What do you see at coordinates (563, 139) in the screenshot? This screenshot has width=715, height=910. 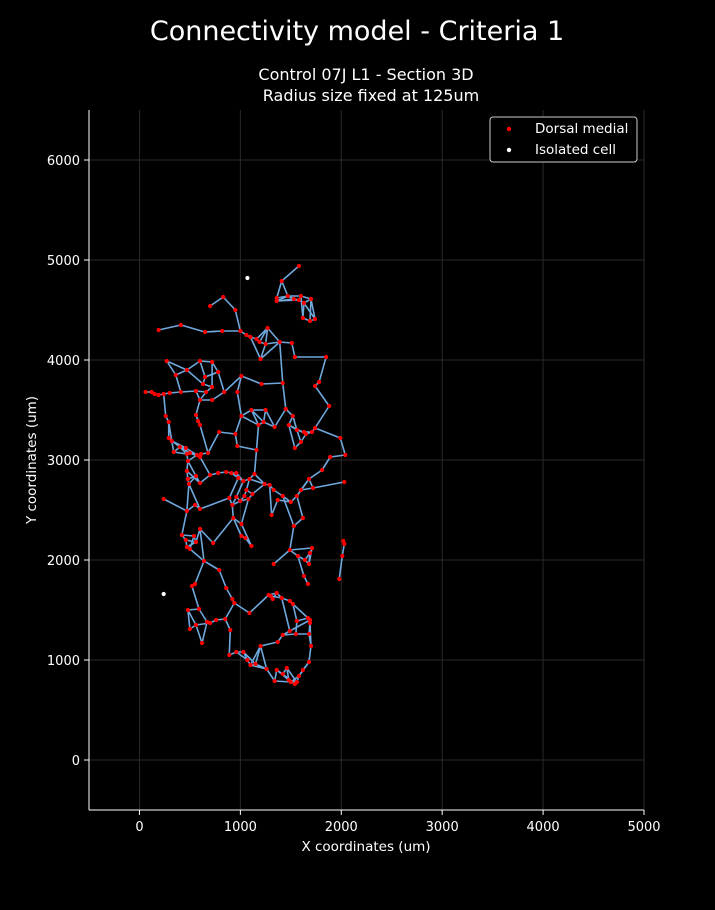 I see `legend-box` at bounding box center [563, 139].